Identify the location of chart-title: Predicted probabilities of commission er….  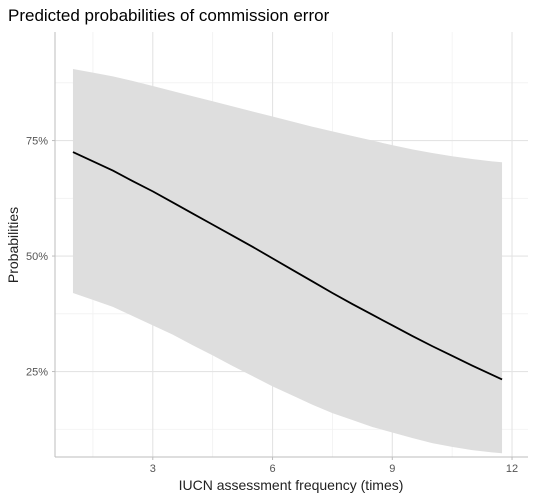
(169, 15).